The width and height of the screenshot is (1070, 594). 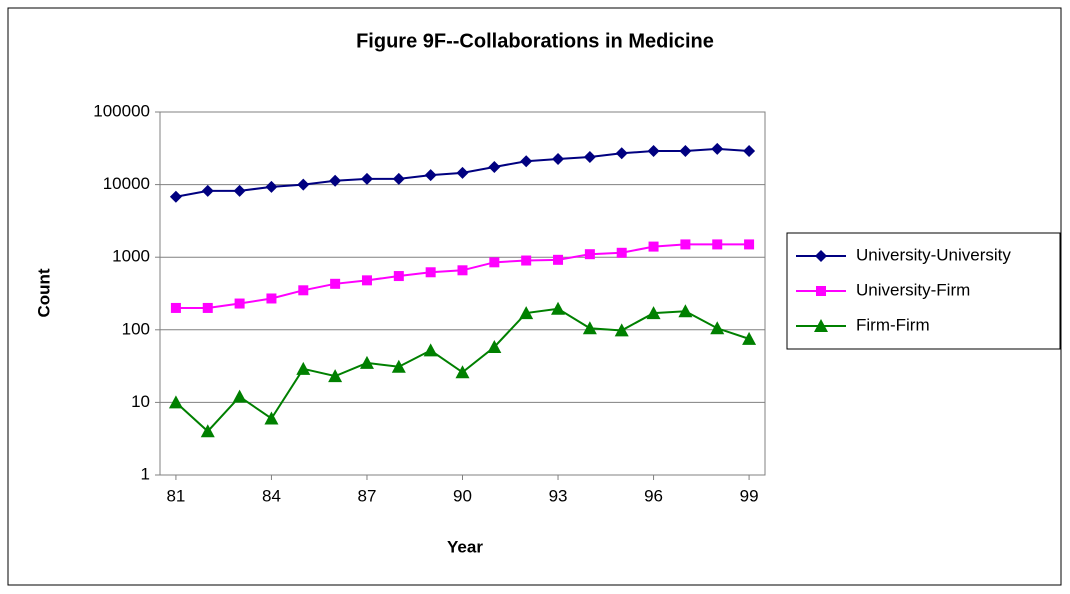 I want to click on chart-title: Figure 9F--Collaborations in Medicine, so click(x=535, y=41).